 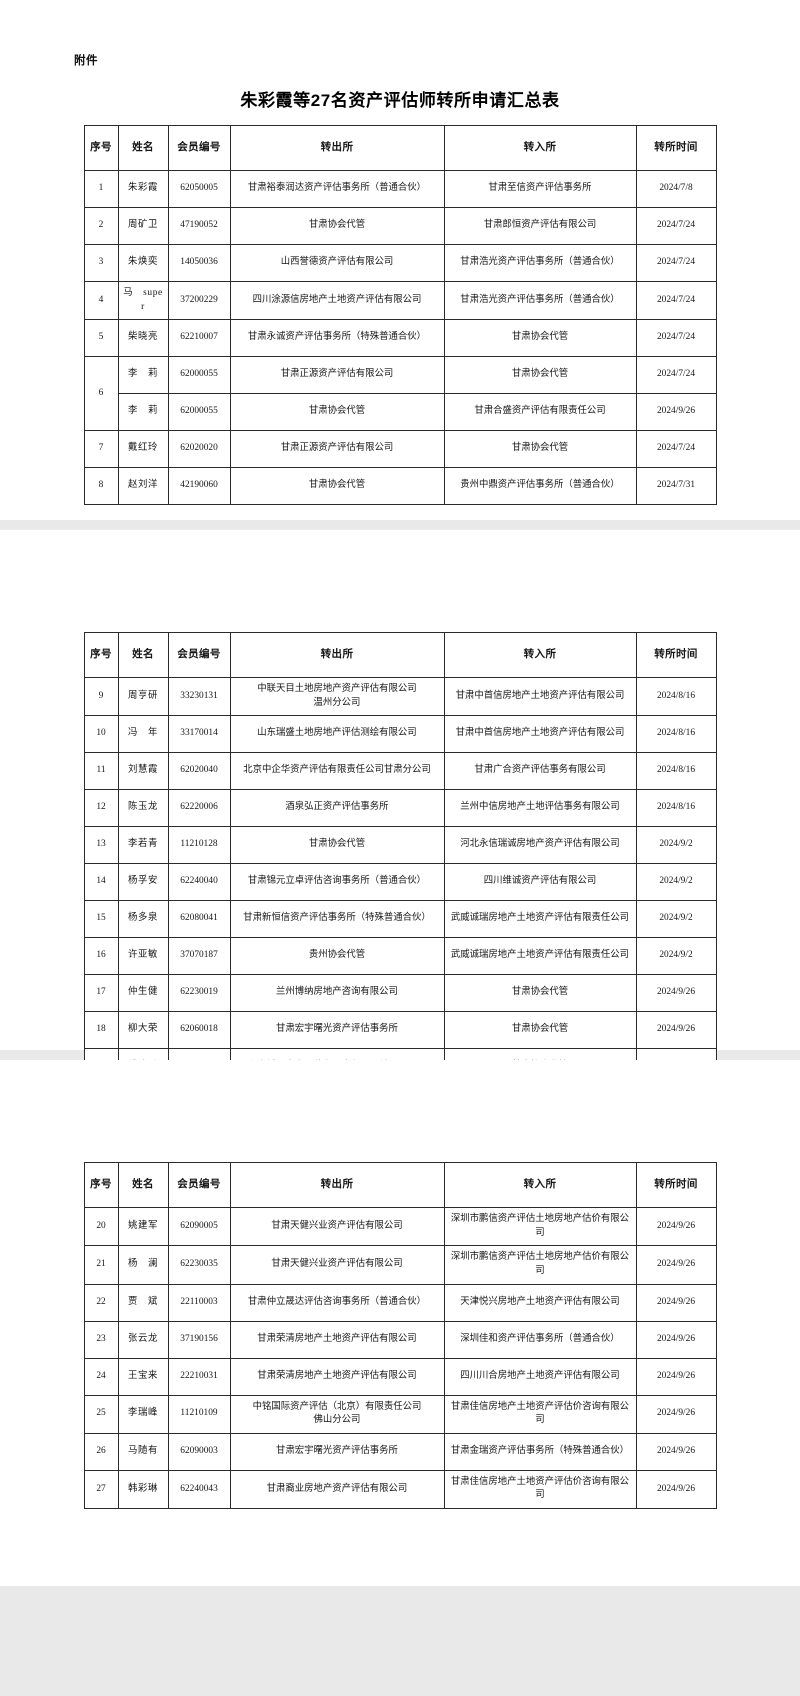 I want to click on cell-transfer-in: 甘肃中首信房地产土地资产评估有限公司, so click(x=540, y=734).